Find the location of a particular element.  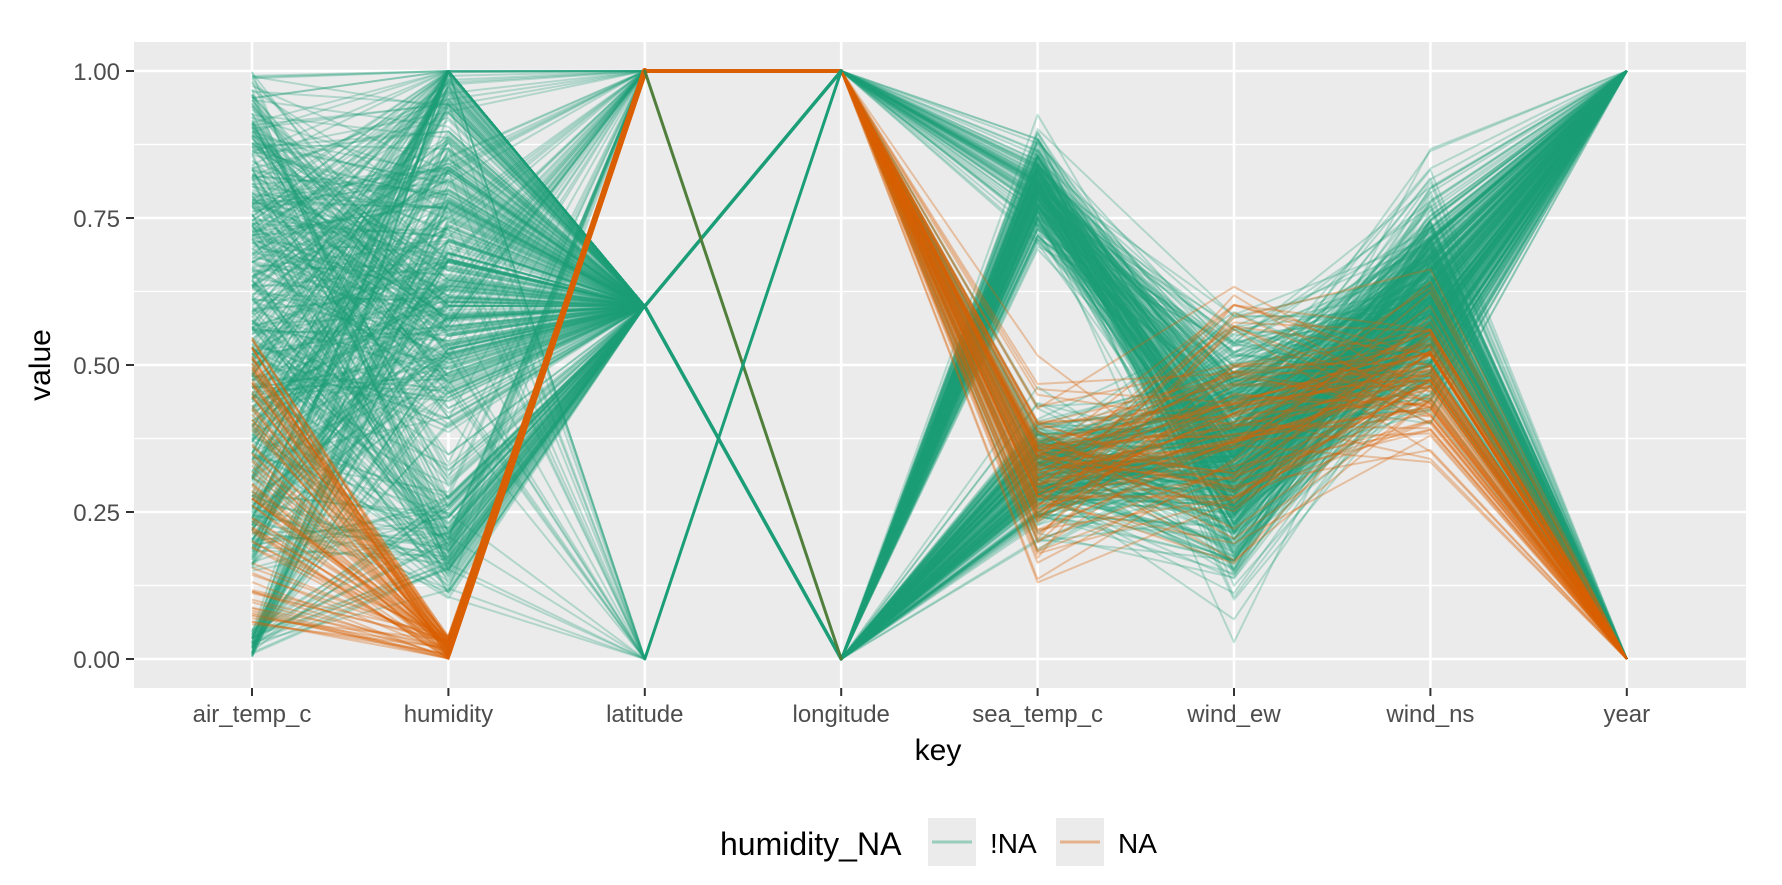

dense-segment is located at coordinates (546, 362).